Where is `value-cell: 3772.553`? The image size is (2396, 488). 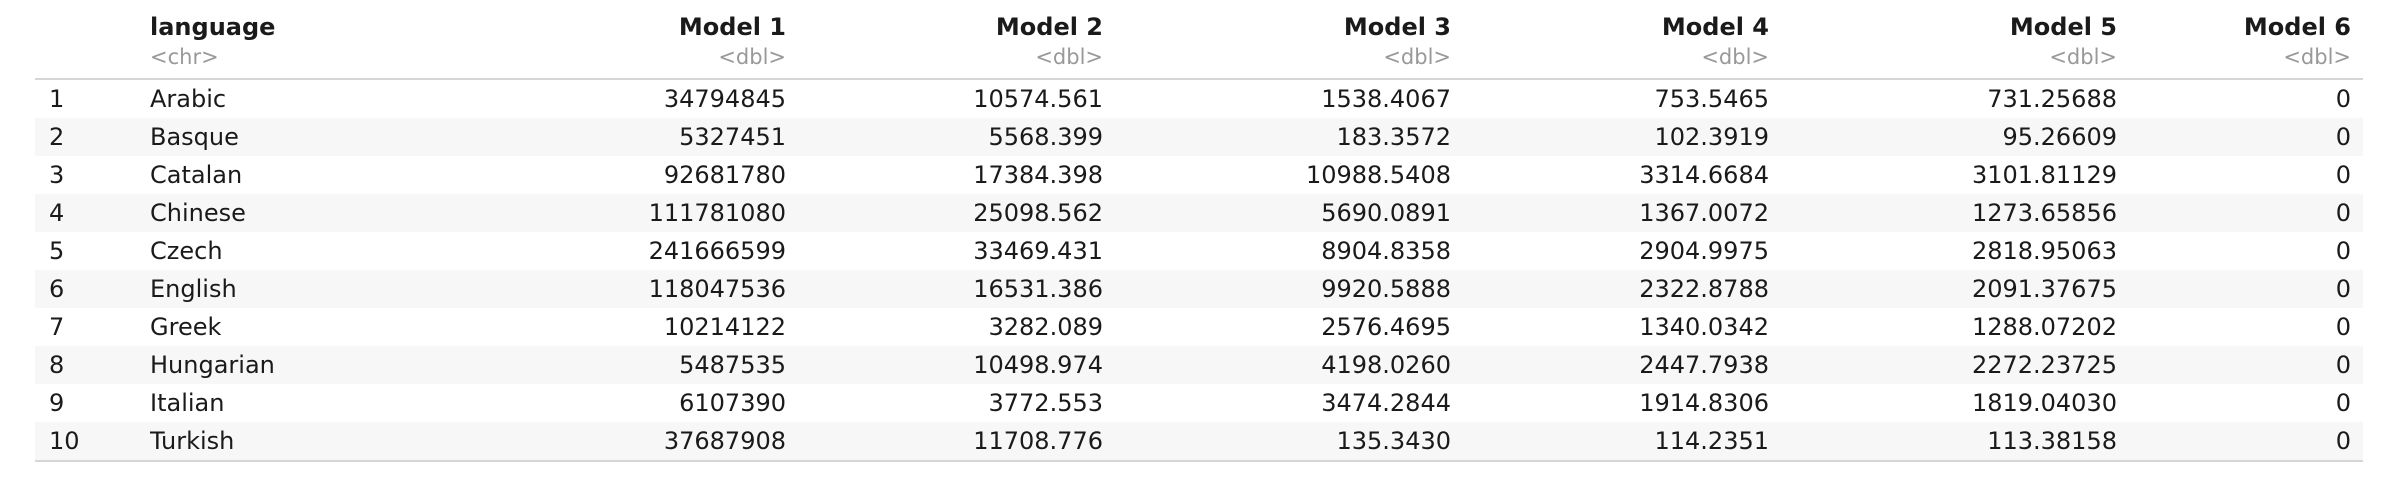 value-cell: 3772.553 is located at coordinates (1045, 403).